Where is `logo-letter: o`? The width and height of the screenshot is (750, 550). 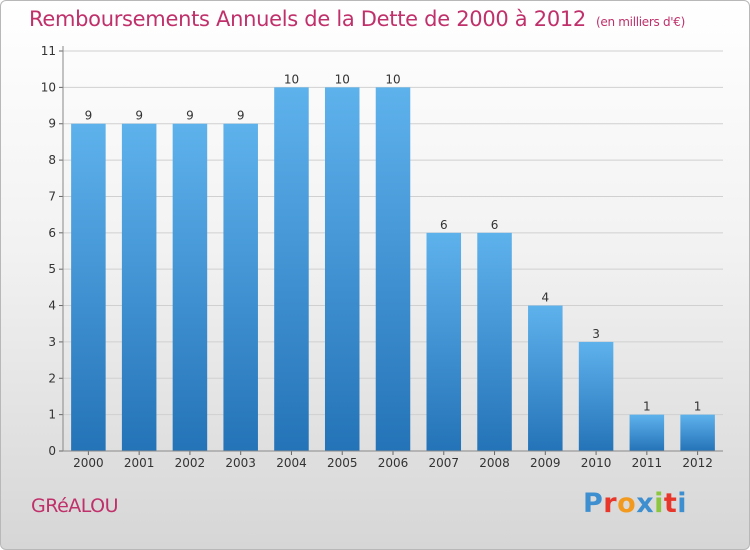
logo-letter: o is located at coordinates (627, 503).